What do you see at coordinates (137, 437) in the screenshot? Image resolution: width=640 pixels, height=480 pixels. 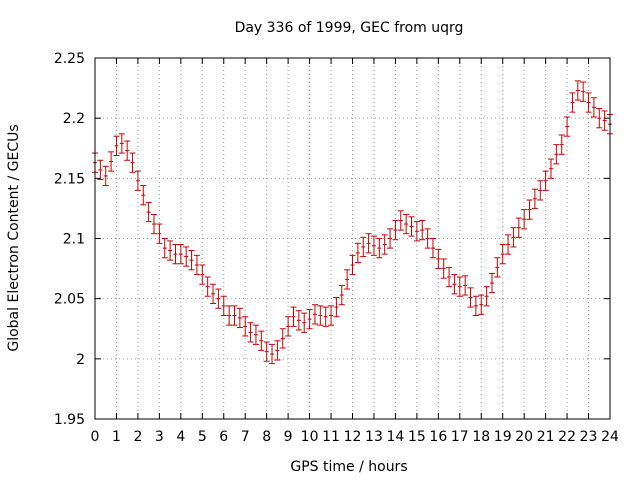 I see `x-tick-label: 2` at bounding box center [137, 437].